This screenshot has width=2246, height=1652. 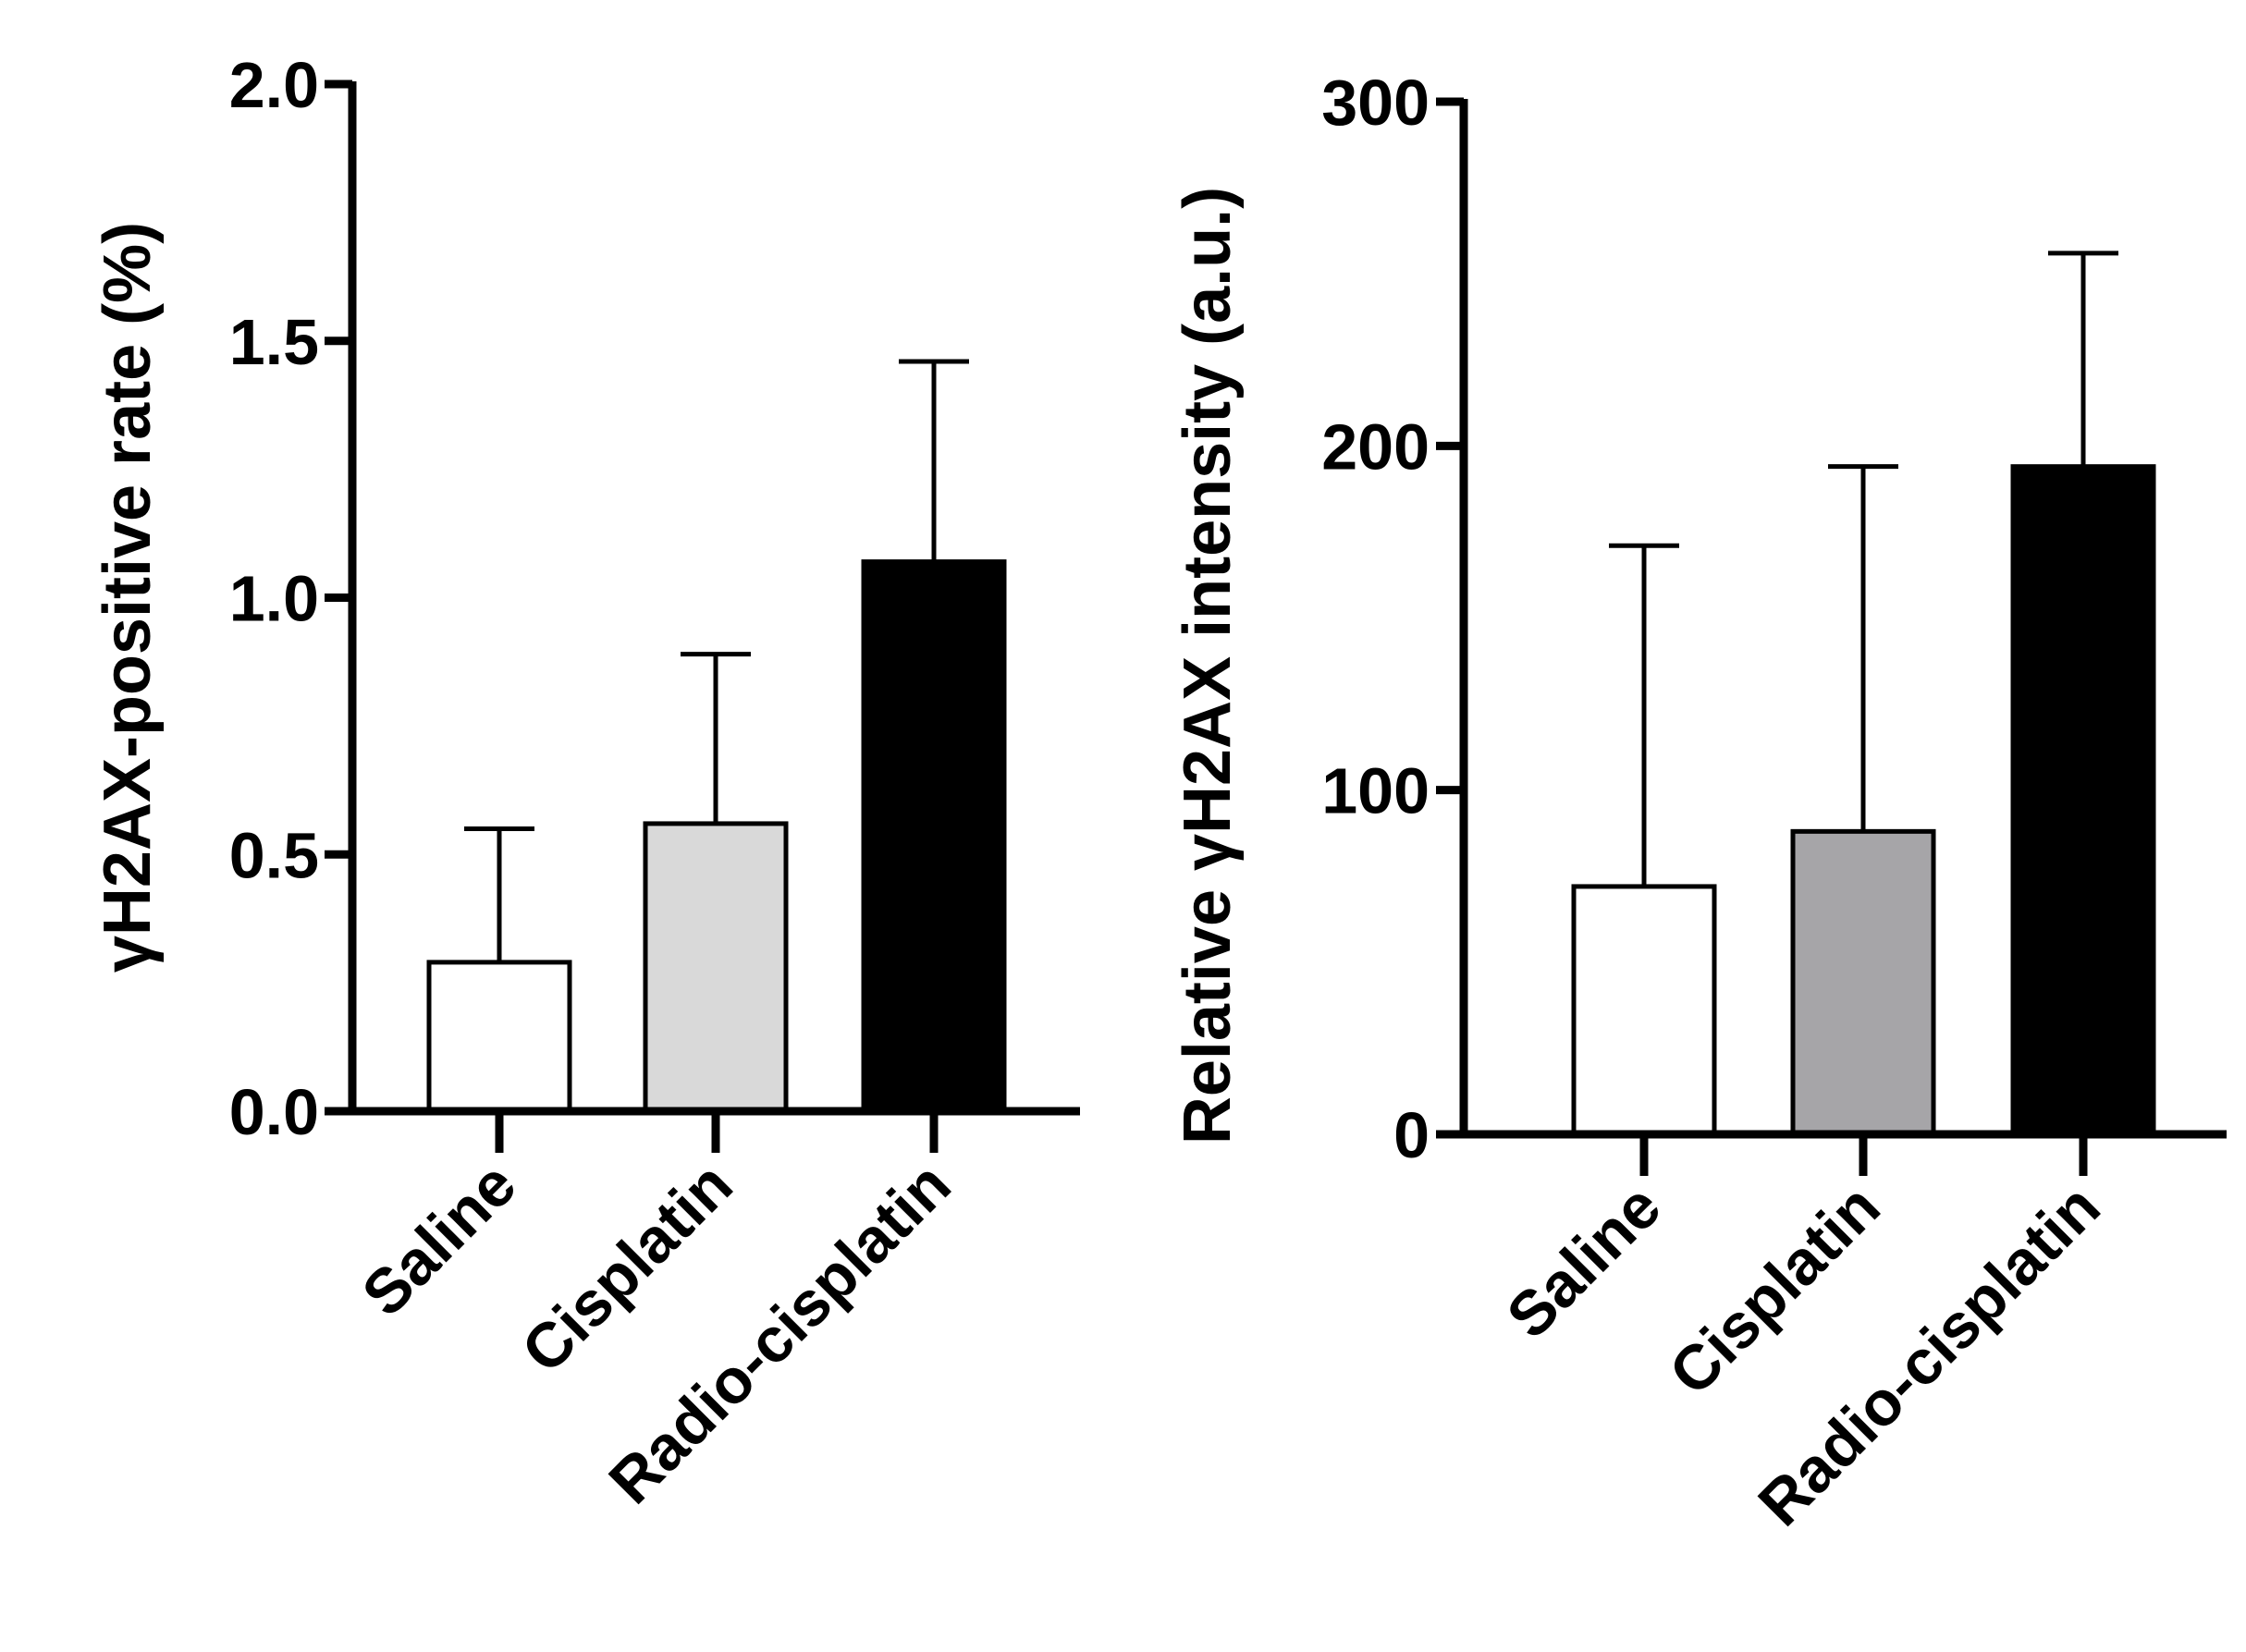 I want to click on y-tick-label: 100, so click(x=1376, y=791).